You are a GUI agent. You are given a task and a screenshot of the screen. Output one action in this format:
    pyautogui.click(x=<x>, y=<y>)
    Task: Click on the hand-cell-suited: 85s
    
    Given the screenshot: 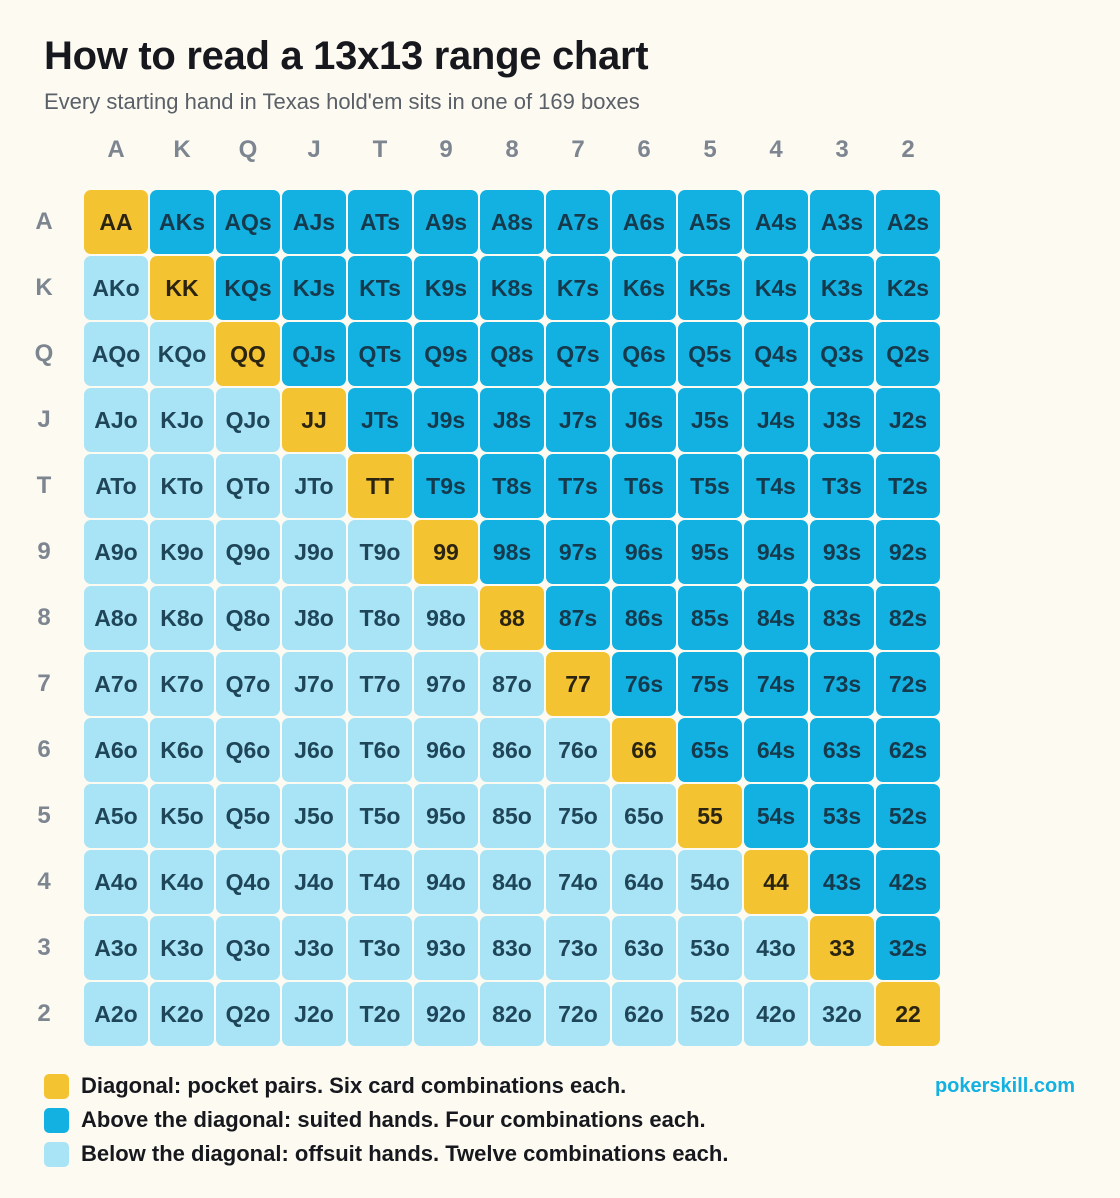 What is the action you would take?
    pyautogui.click(x=710, y=618)
    